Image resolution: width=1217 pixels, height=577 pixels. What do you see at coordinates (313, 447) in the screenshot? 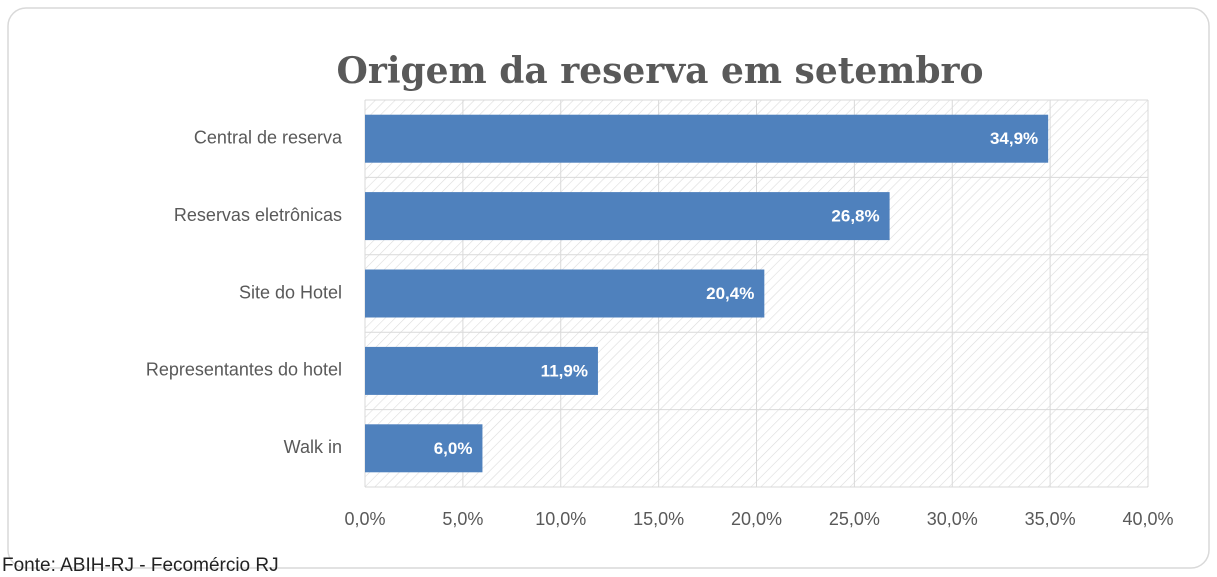
I see `y-tick-label: Walk in` at bounding box center [313, 447].